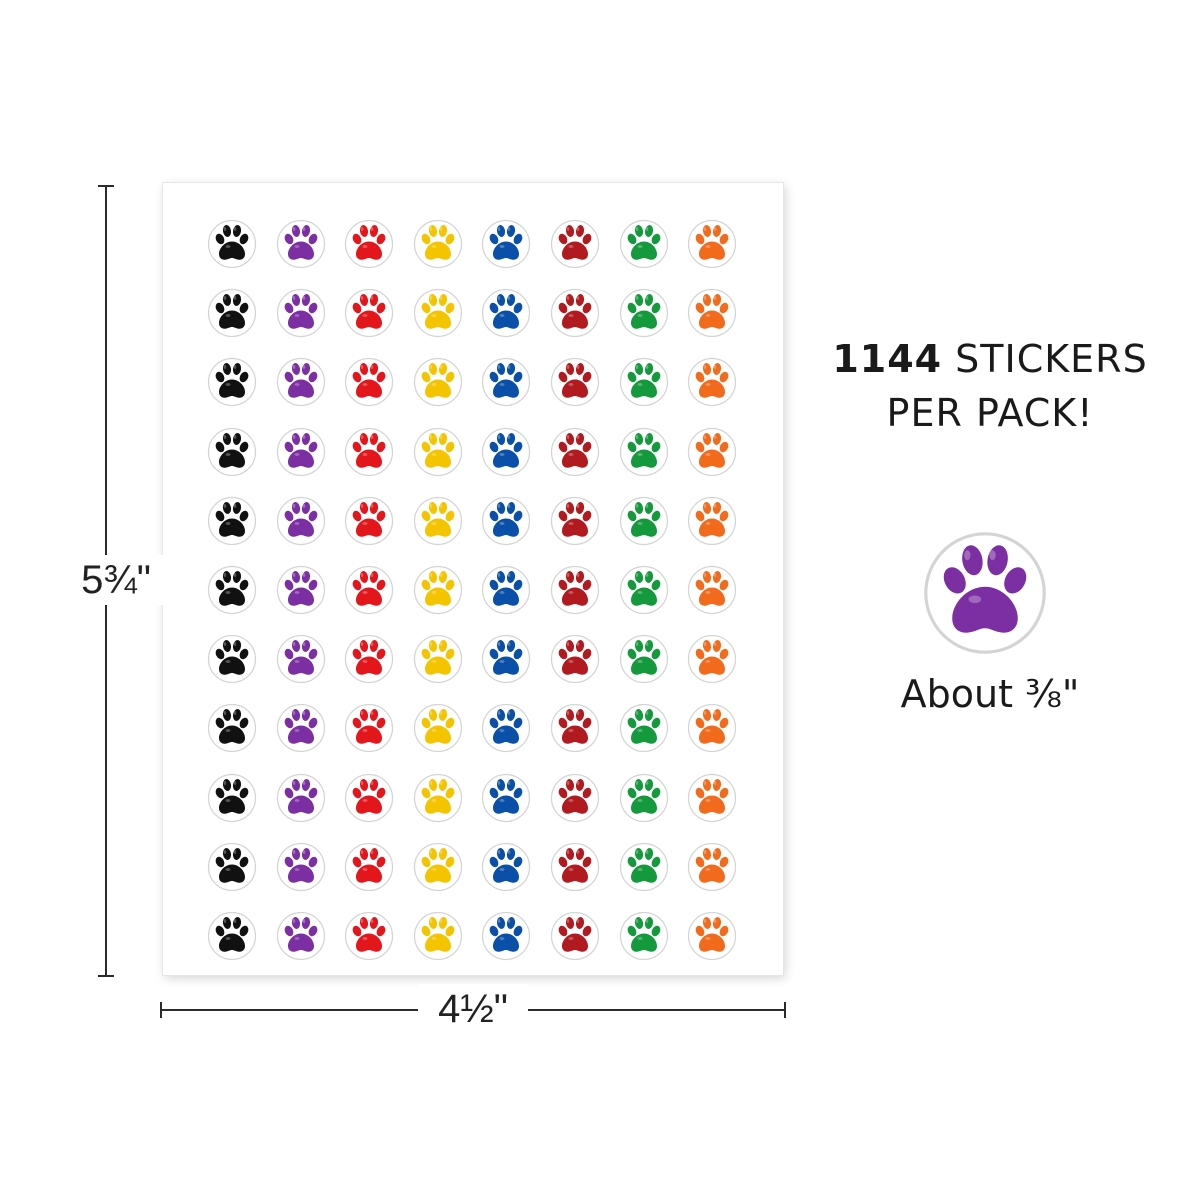 Image resolution: width=1200 pixels, height=1200 pixels. I want to click on headline-line-1: STICKERS, so click(1045, 359).